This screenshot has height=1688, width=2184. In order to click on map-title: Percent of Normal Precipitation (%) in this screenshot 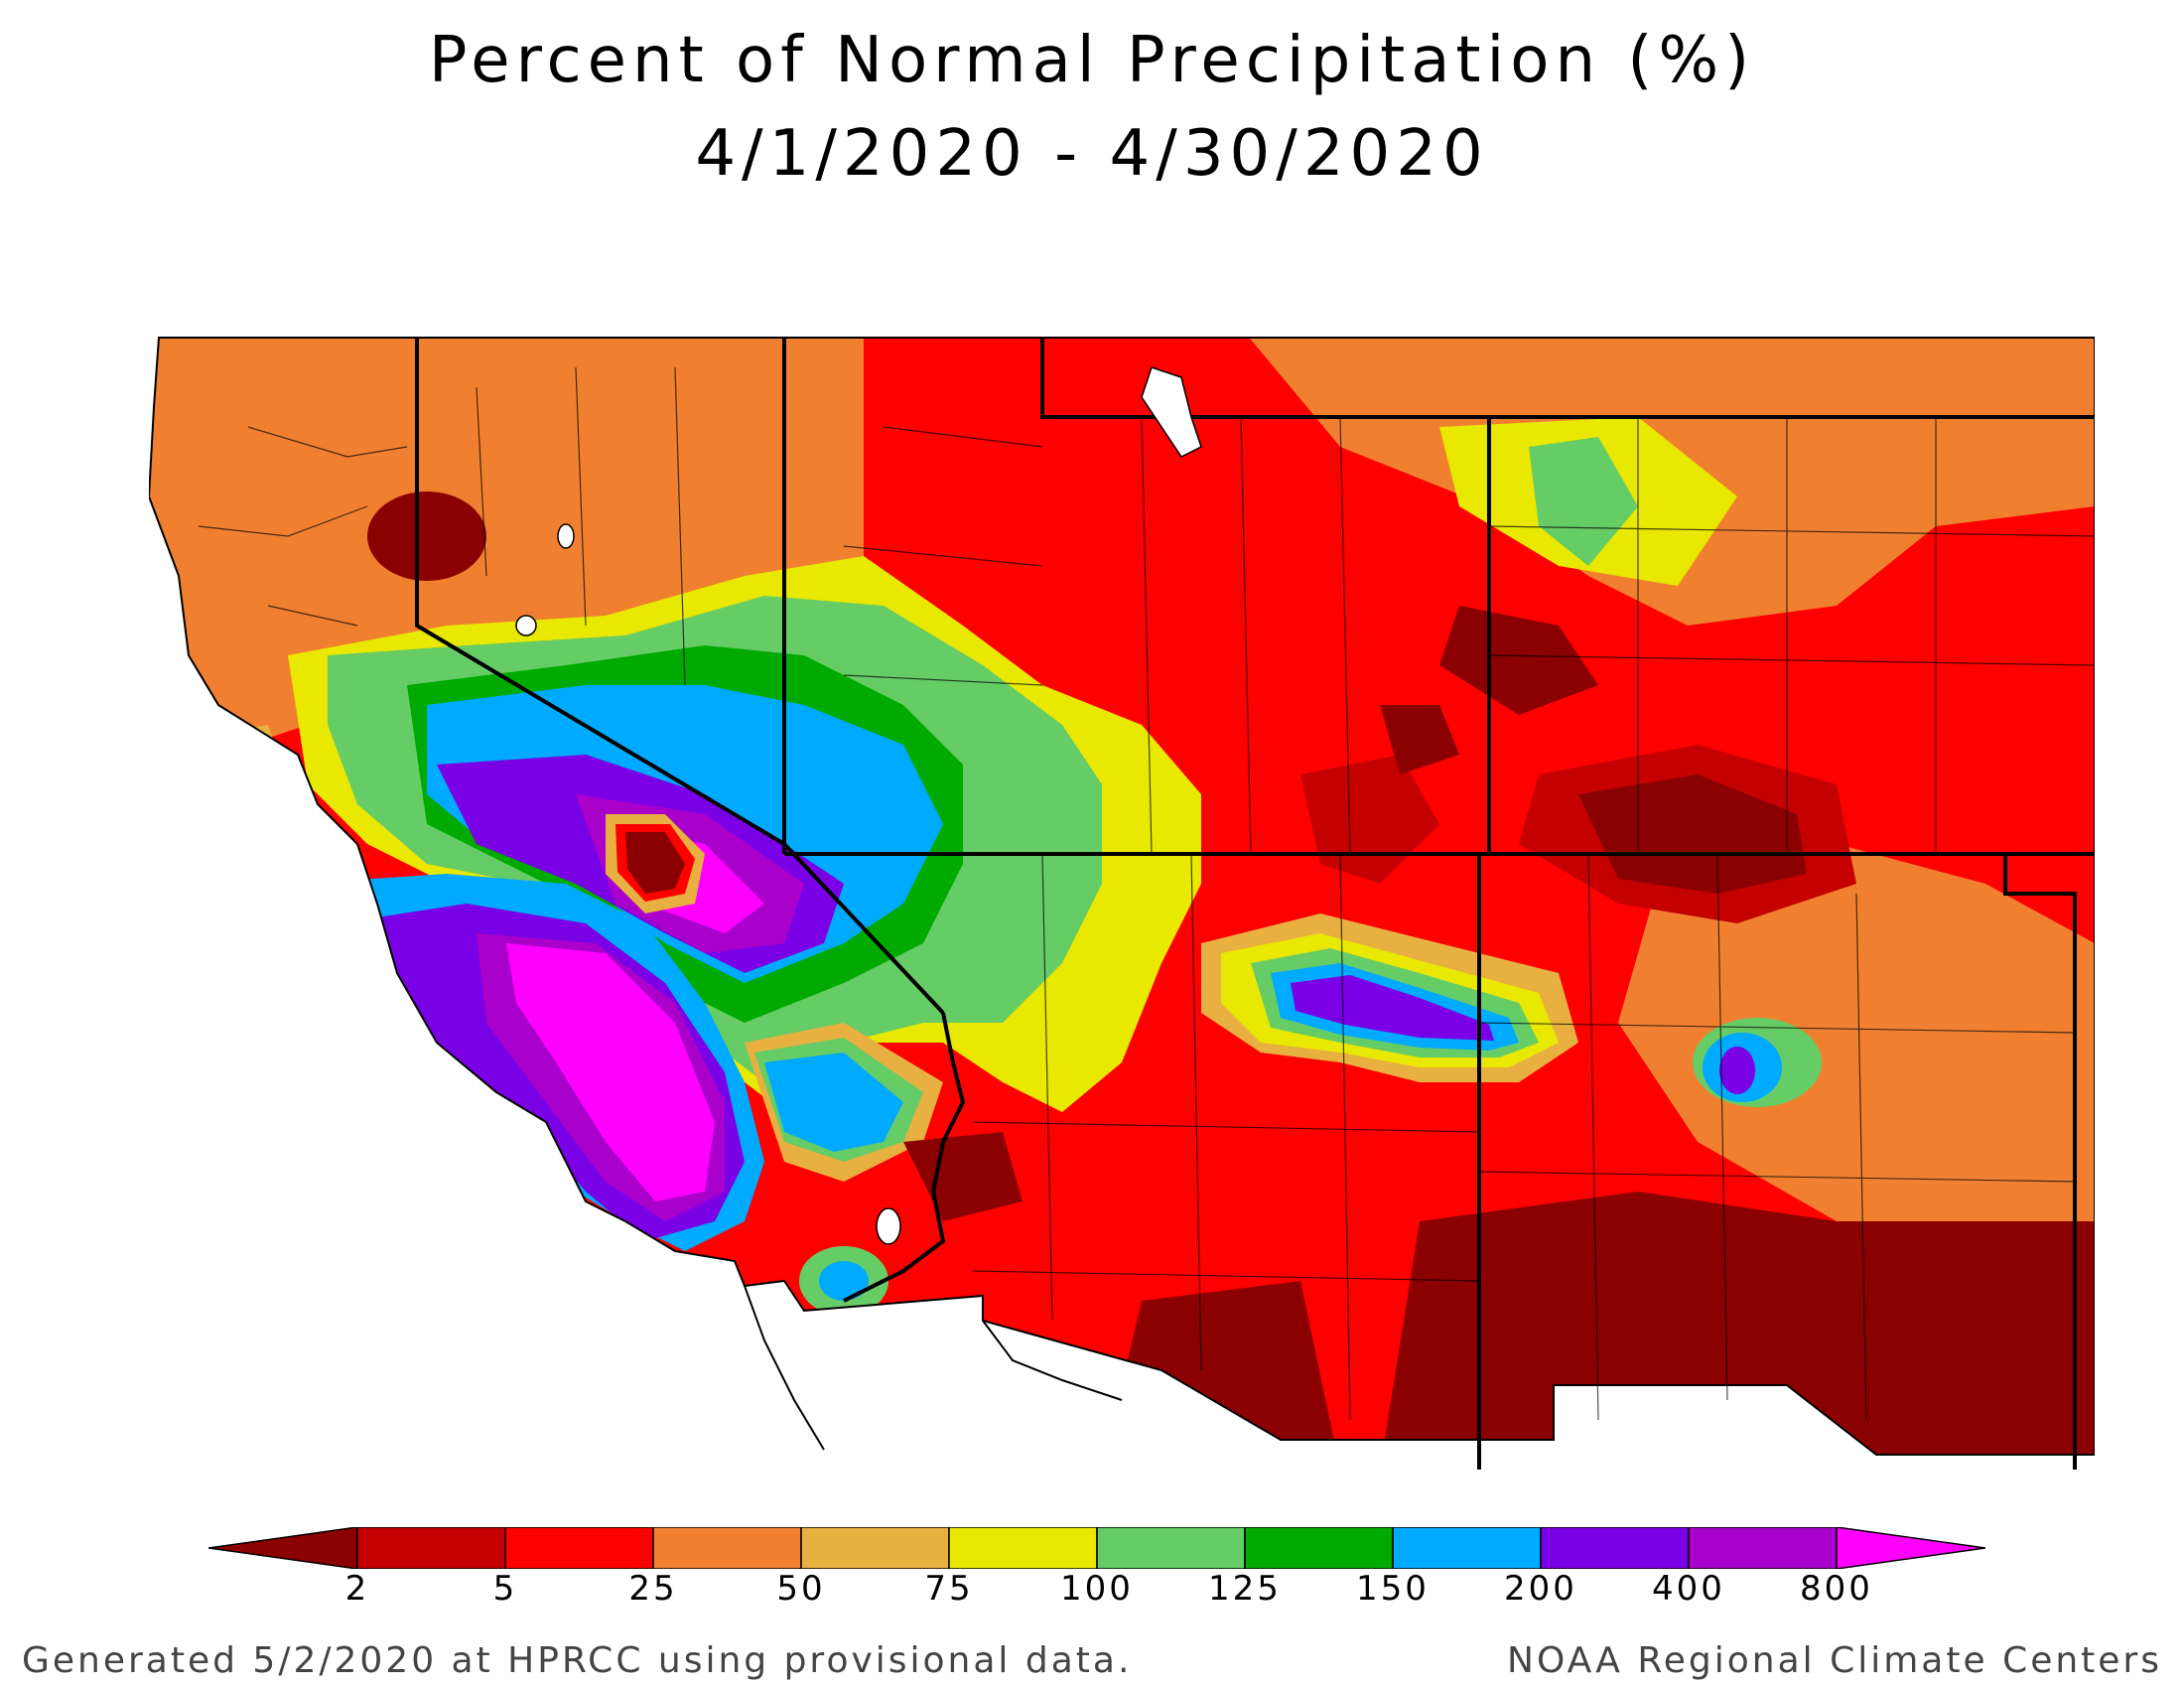, I will do `click(1092, 60)`.